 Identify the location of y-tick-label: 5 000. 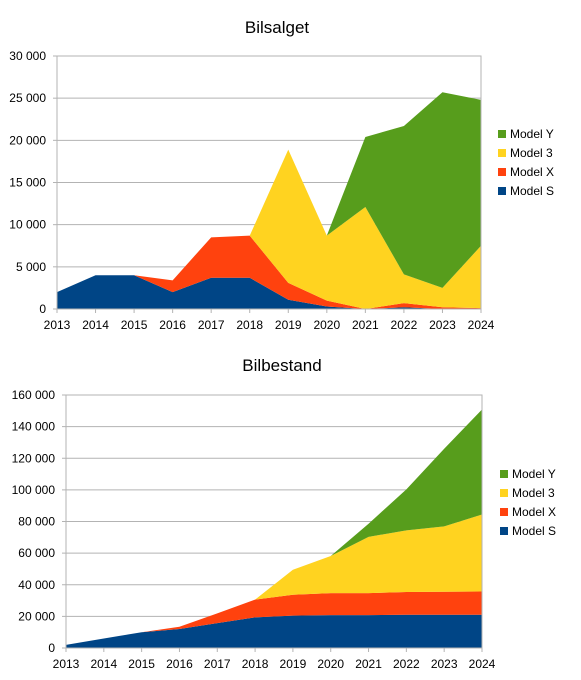
(31, 267).